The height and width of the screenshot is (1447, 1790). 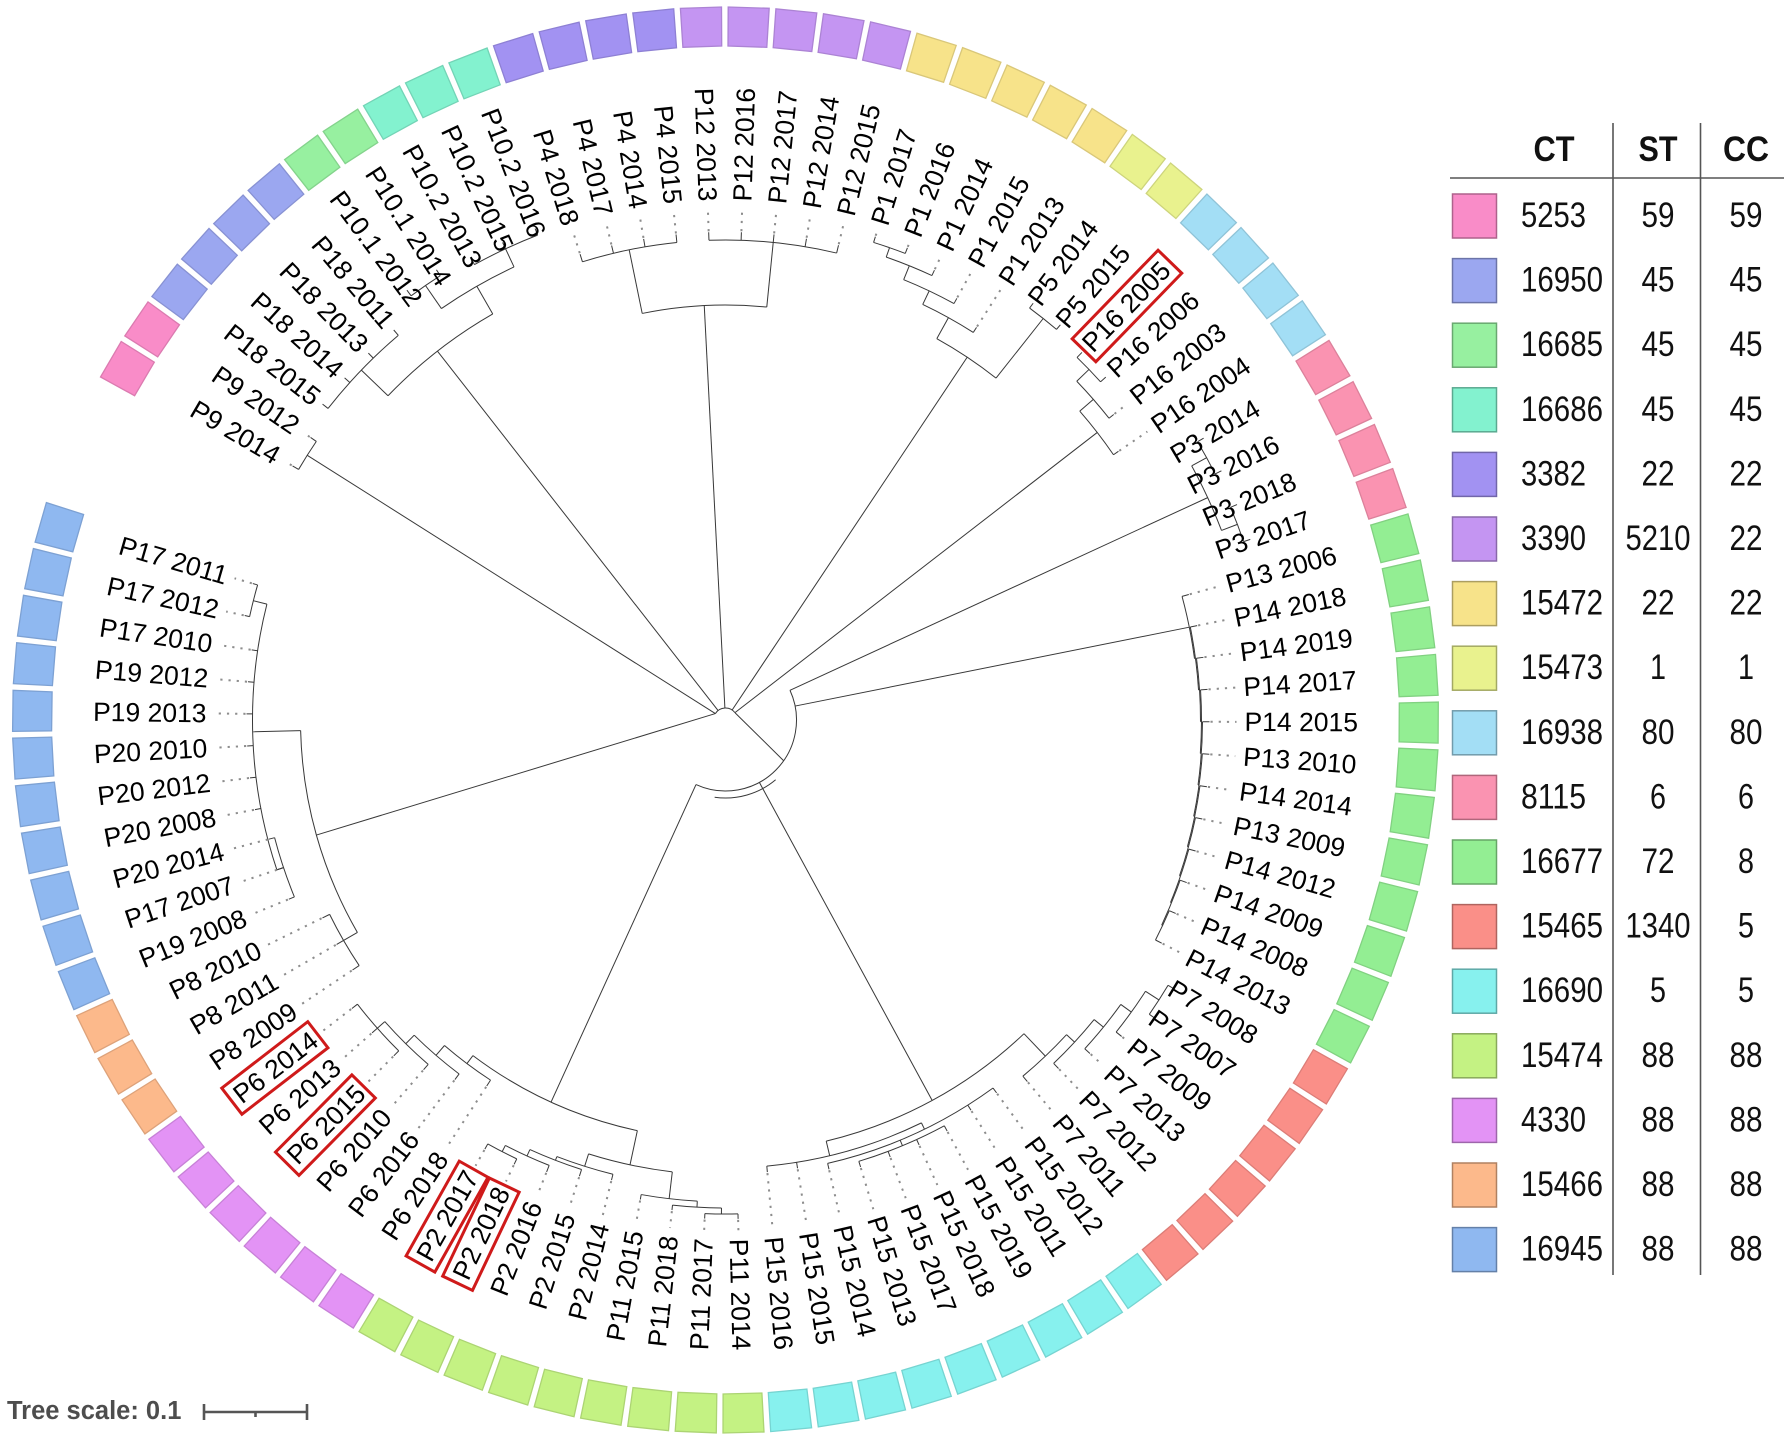 I want to click on svg-text: Tree scale: 0.1, so click(x=94, y=1411).